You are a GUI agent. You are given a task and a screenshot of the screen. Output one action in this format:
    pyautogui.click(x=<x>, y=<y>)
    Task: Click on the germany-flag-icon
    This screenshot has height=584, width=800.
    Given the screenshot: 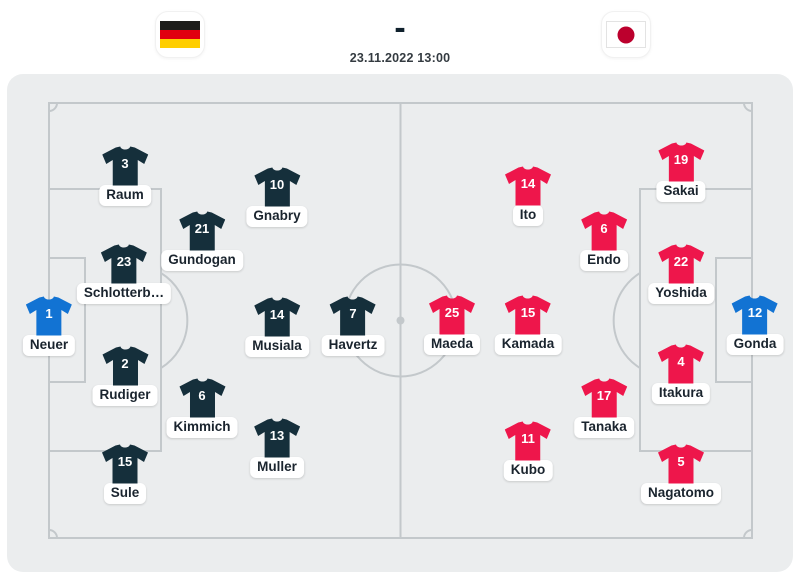 What is the action you would take?
    pyautogui.click(x=180, y=34)
    